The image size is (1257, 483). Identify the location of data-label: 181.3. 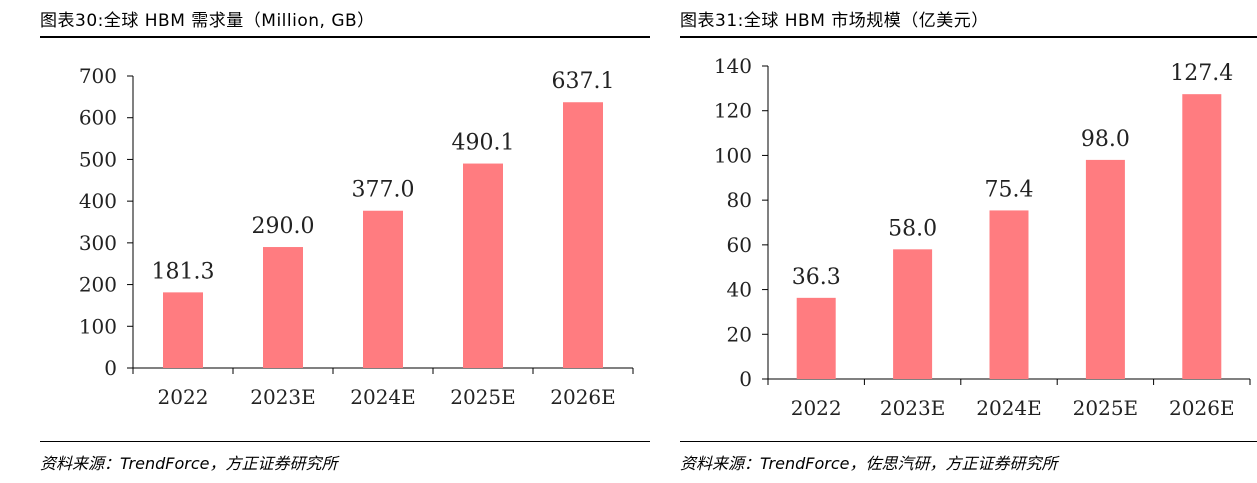
(183, 271).